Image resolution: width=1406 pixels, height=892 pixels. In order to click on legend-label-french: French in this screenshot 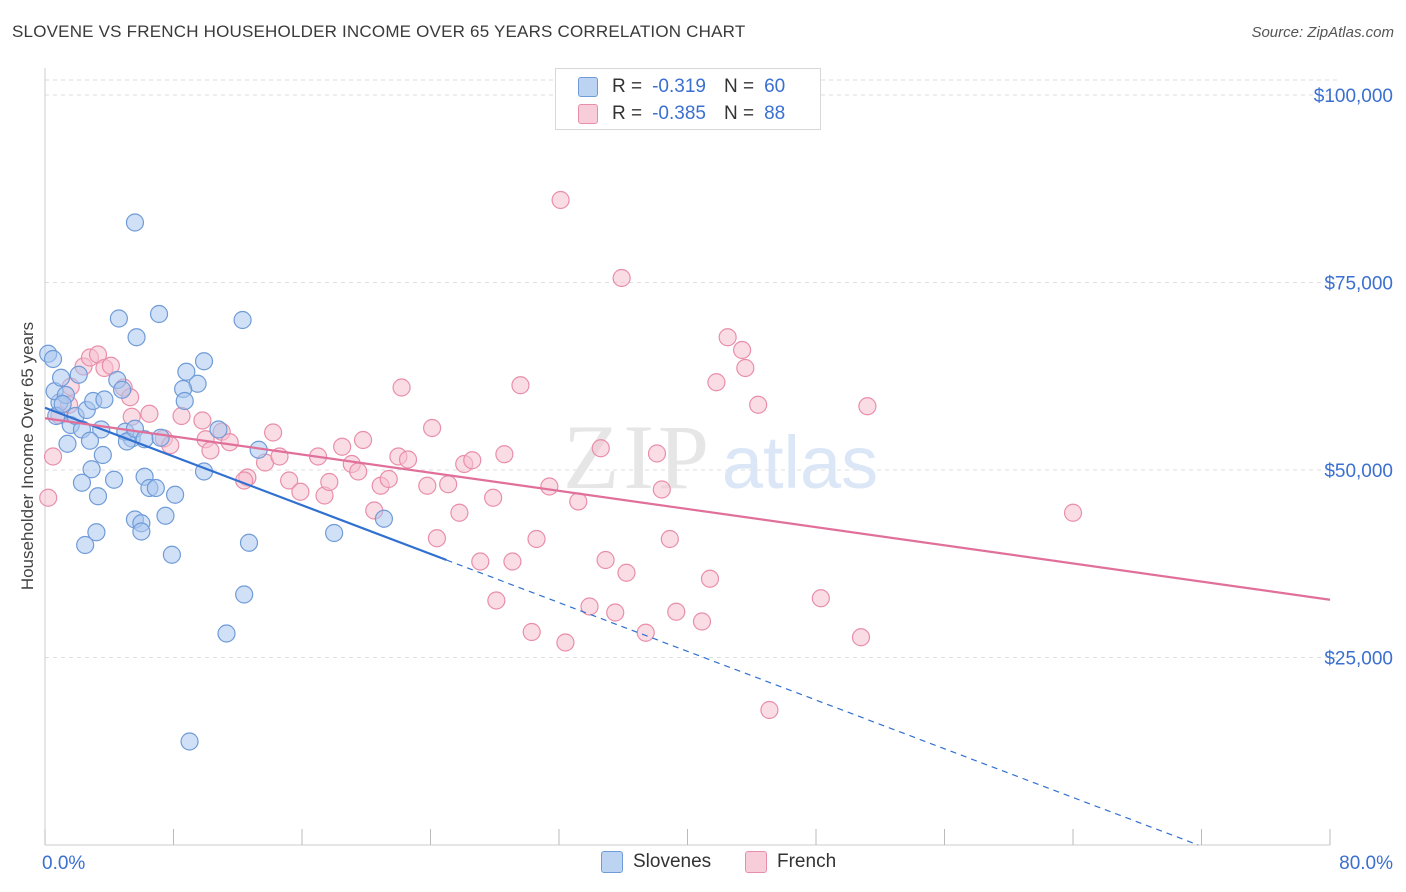, I will do `click(807, 861)`.